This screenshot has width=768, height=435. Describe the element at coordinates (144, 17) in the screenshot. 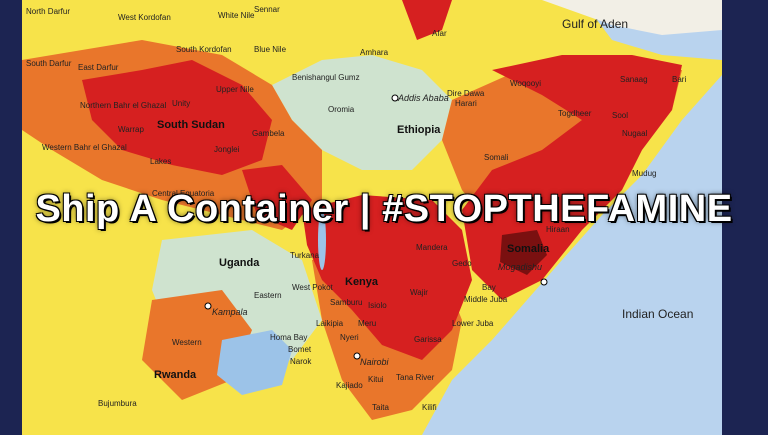

I see `region-label: West Kordofan` at that location.